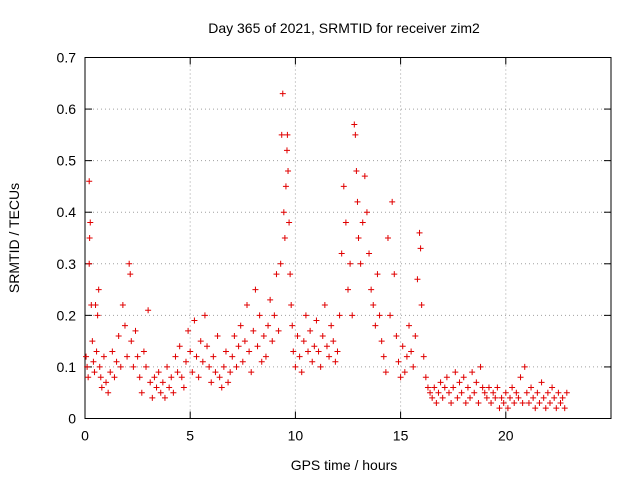 The image size is (640, 480). I want to click on y-tick-label: 0.1, so click(67, 367).